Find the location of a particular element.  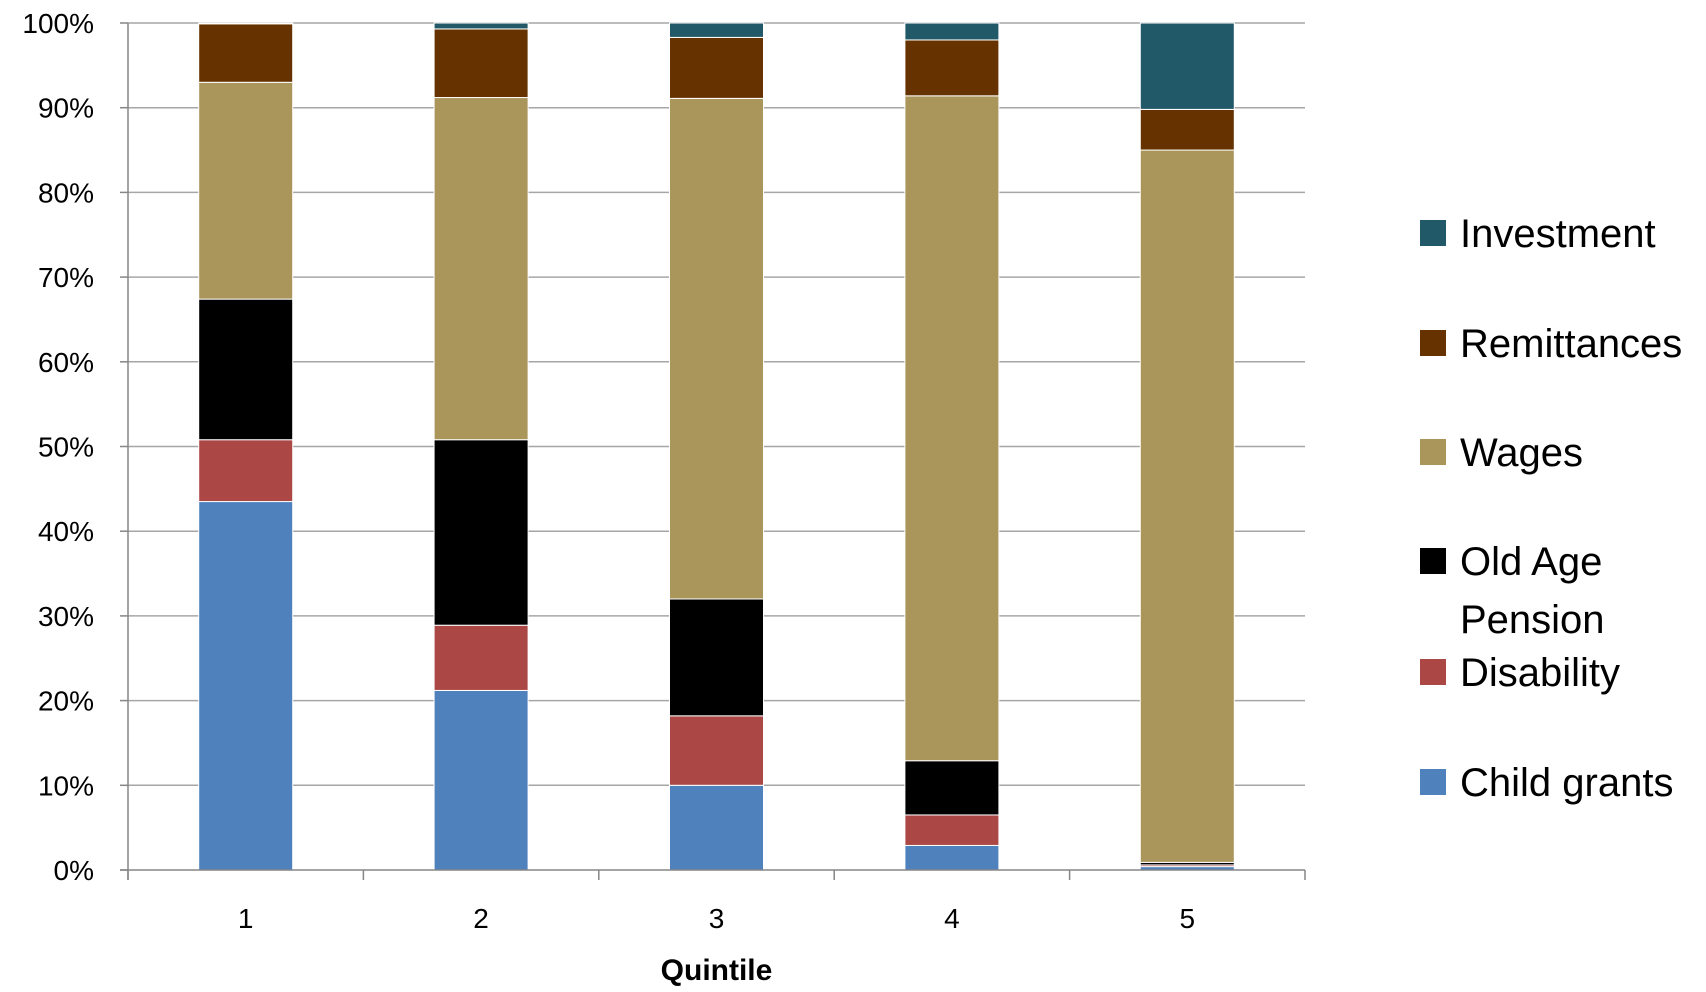

y-tick-label: 100% is located at coordinates (58, 23).